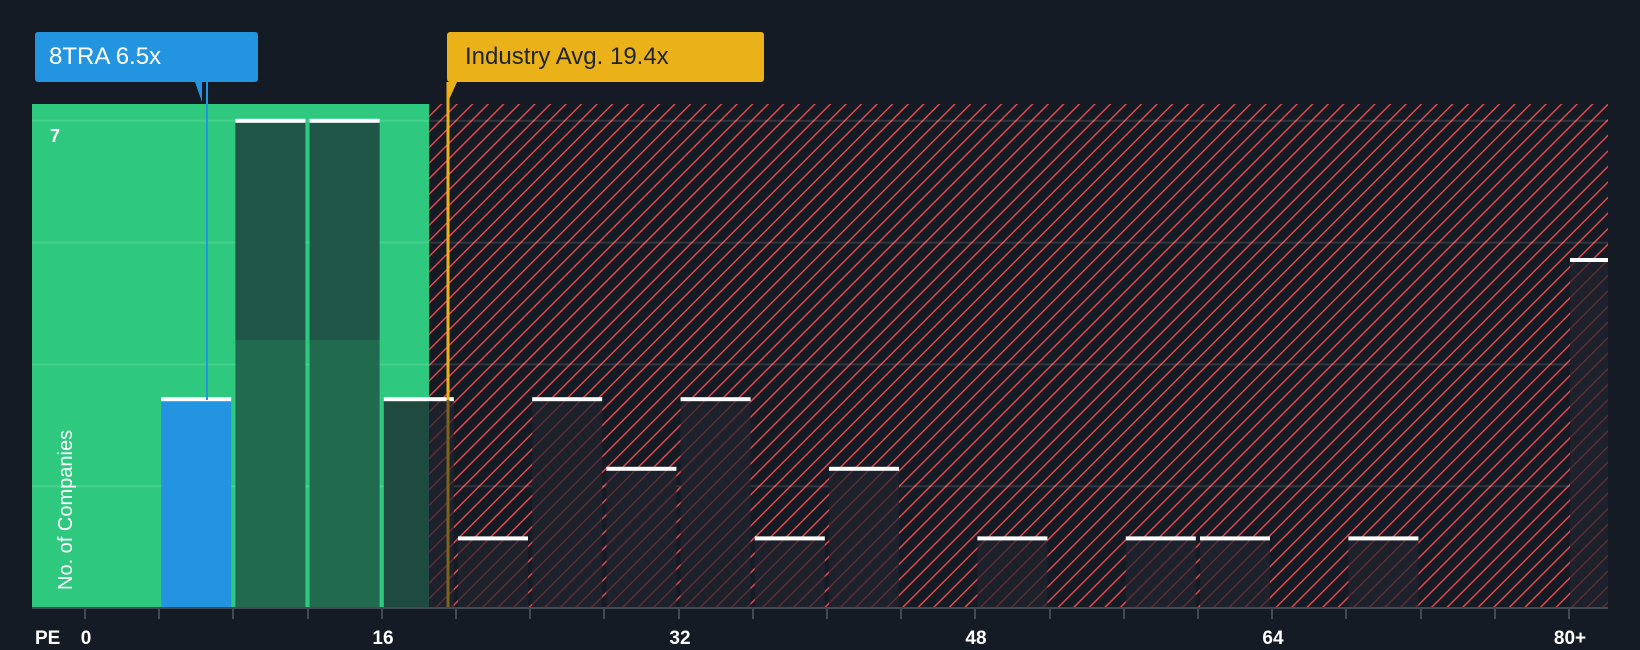 The width and height of the screenshot is (1640, 650). What do you see at coordinates (680, 638) in the screenshot?
I see `x-tick-32: 32` at bounding box center [680, 638].